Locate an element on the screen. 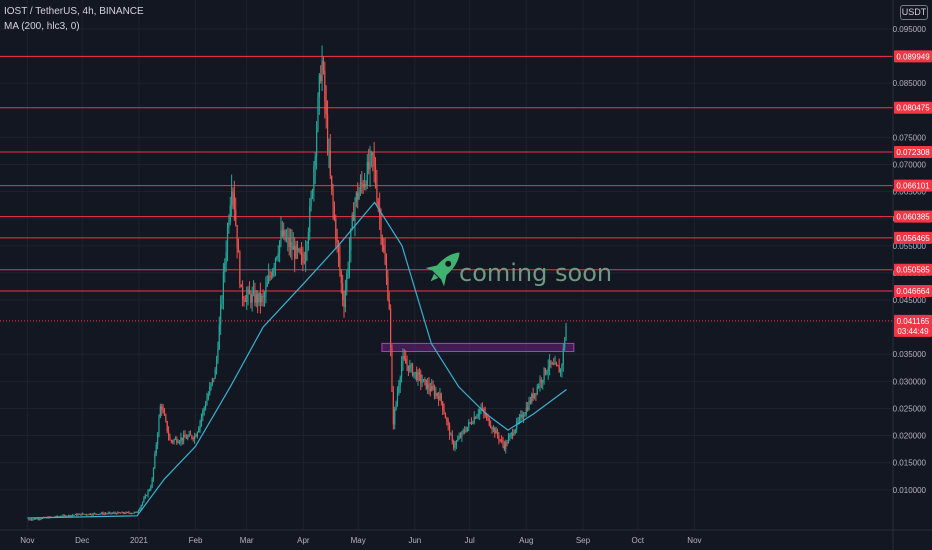 The image size is (932, 550). x-tick-label: Aug is located at coordinates (526, 540).